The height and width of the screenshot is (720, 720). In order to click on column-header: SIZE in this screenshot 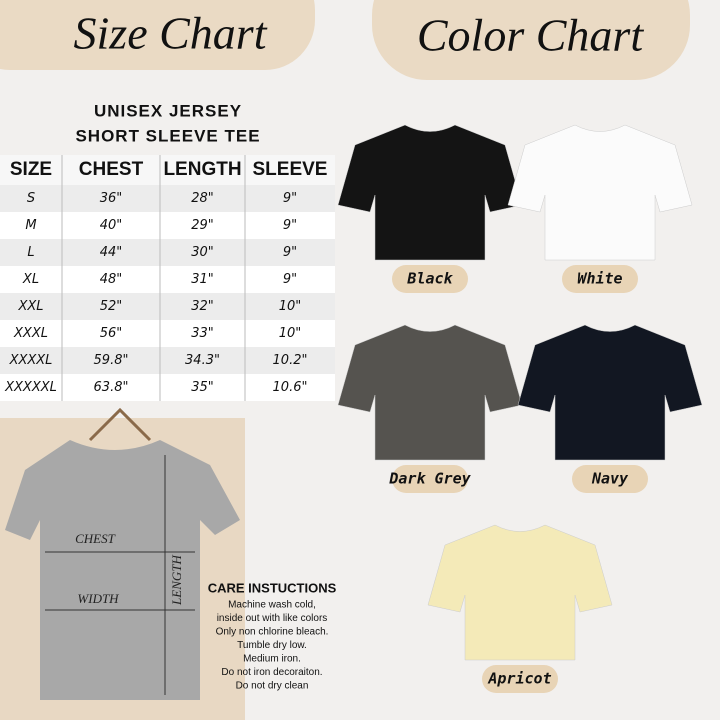, I will do `click(31, 169)`.